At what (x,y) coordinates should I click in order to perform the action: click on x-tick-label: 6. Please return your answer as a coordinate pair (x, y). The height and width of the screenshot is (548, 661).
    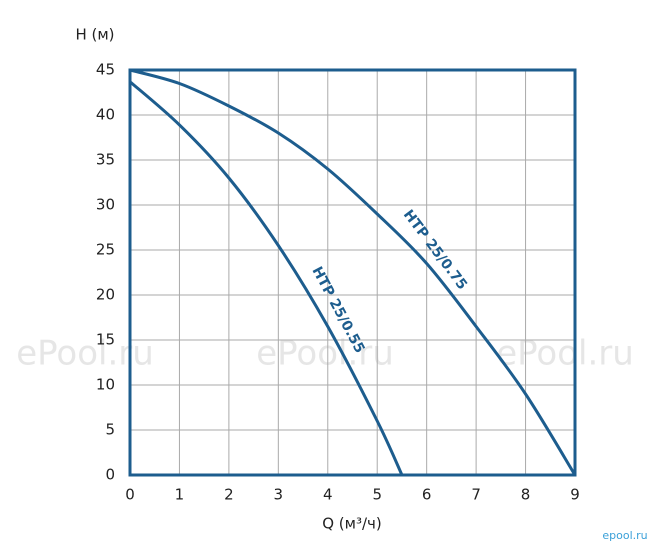
    Looking at the image, I should click on (427, 495).